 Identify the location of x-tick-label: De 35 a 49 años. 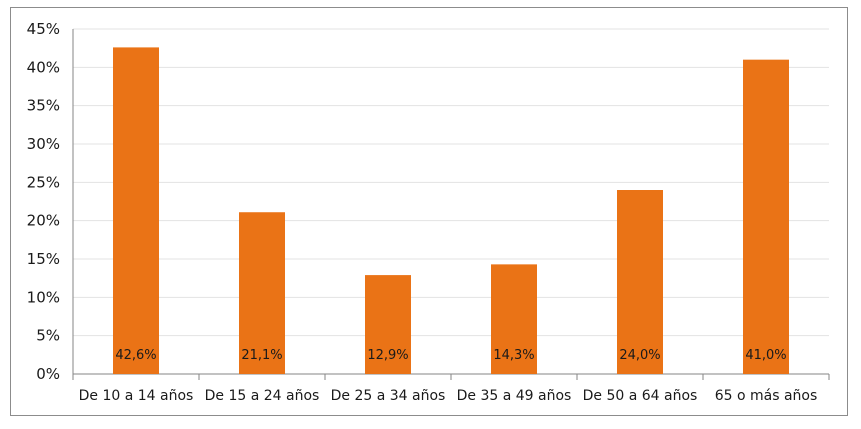
(514, 396).